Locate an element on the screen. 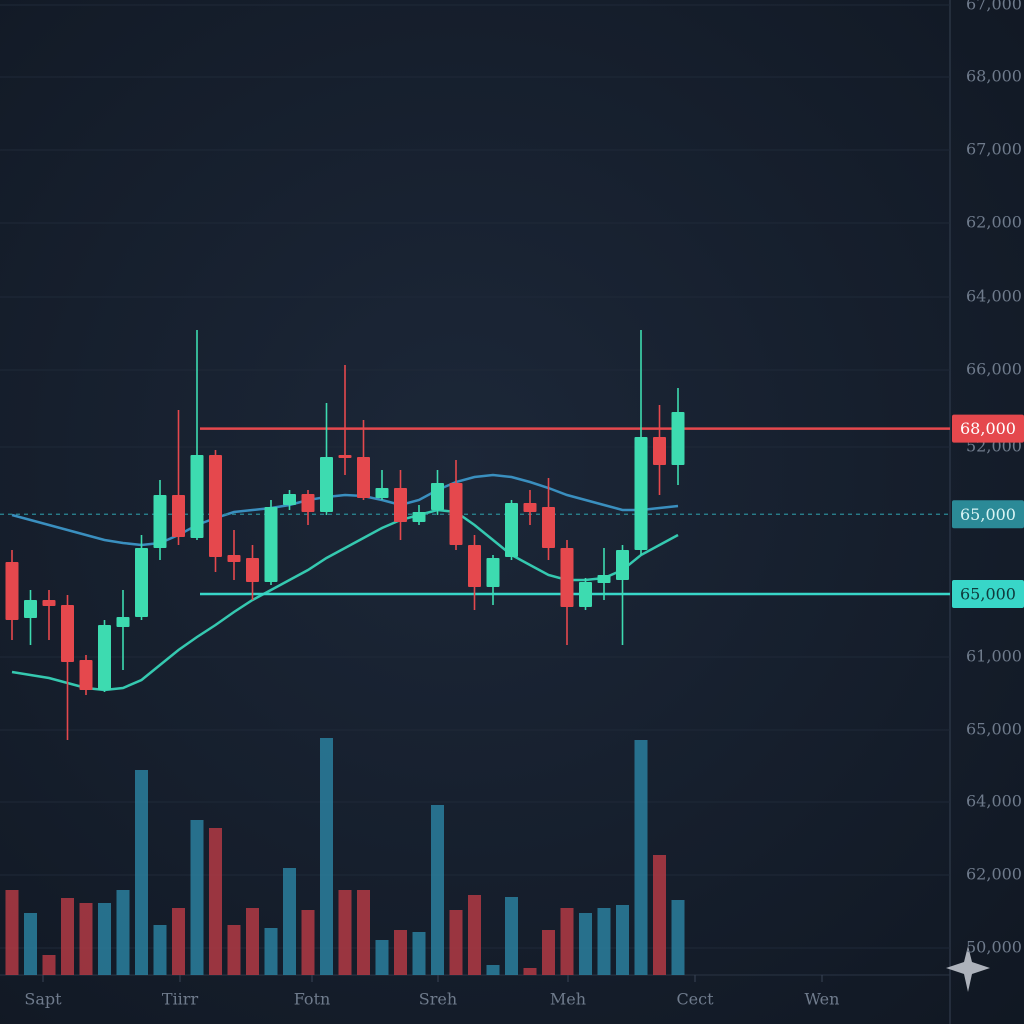  price-tag: 65,000 is located at coordinates (988, 514).